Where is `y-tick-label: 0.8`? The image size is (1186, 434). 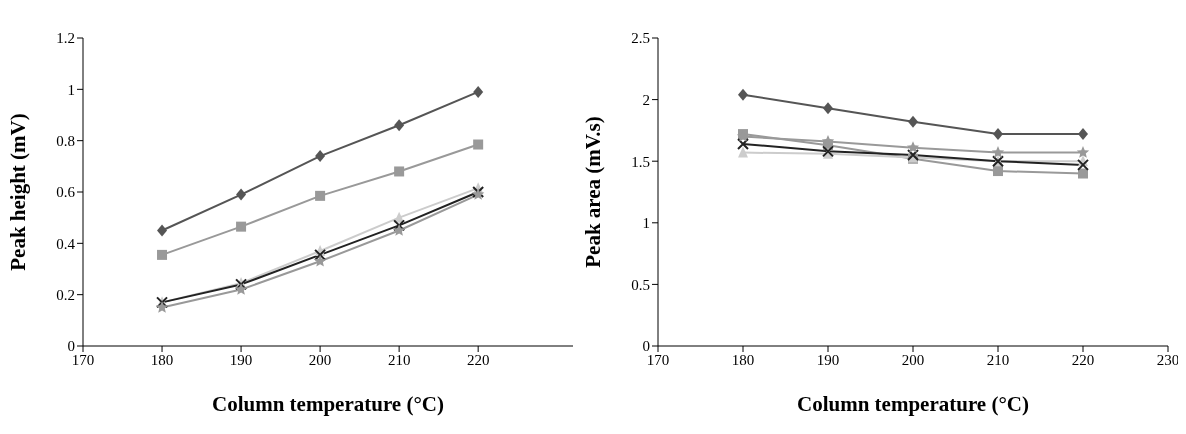
y-tick-label: 0.8 is located at coordinates (65, 140).